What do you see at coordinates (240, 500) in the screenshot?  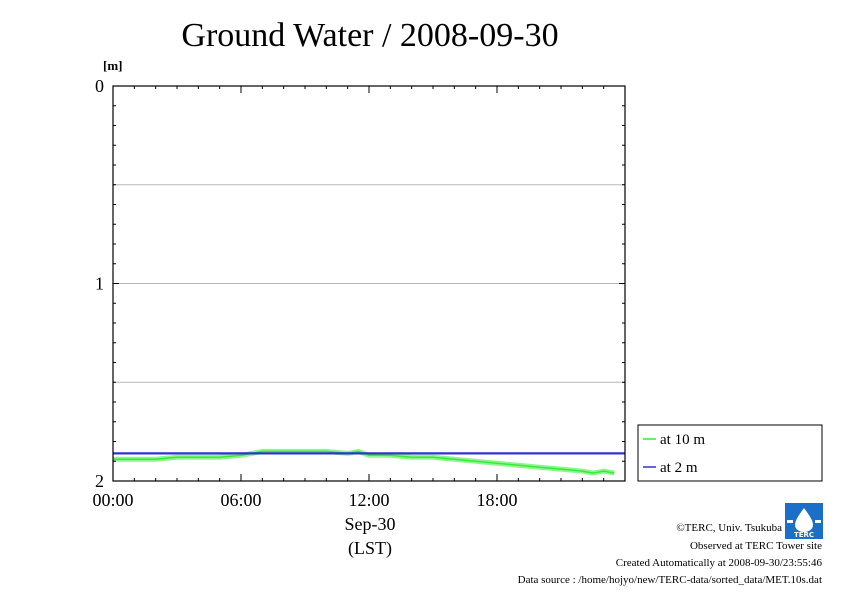 I see `x-tick-label: 06:00` at bounding box center [240, 500].